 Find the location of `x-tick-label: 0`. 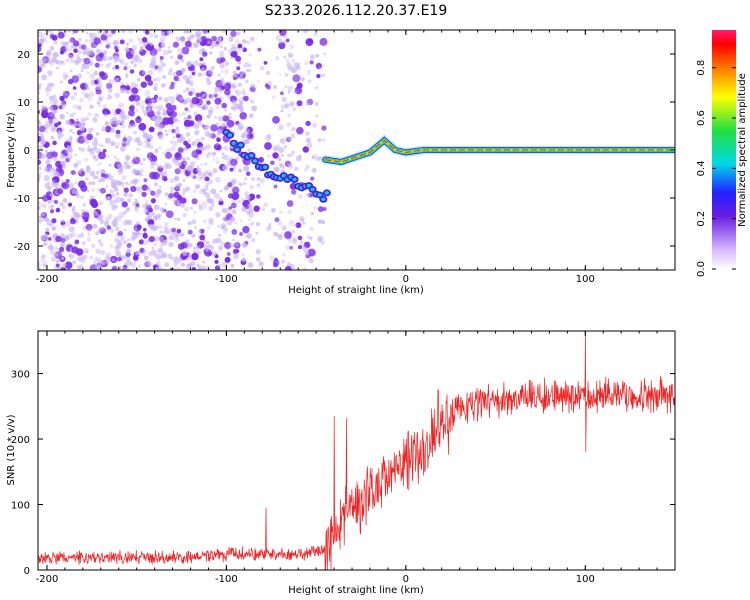

x-tick-label: 0 is located at coordinates (406, 279).